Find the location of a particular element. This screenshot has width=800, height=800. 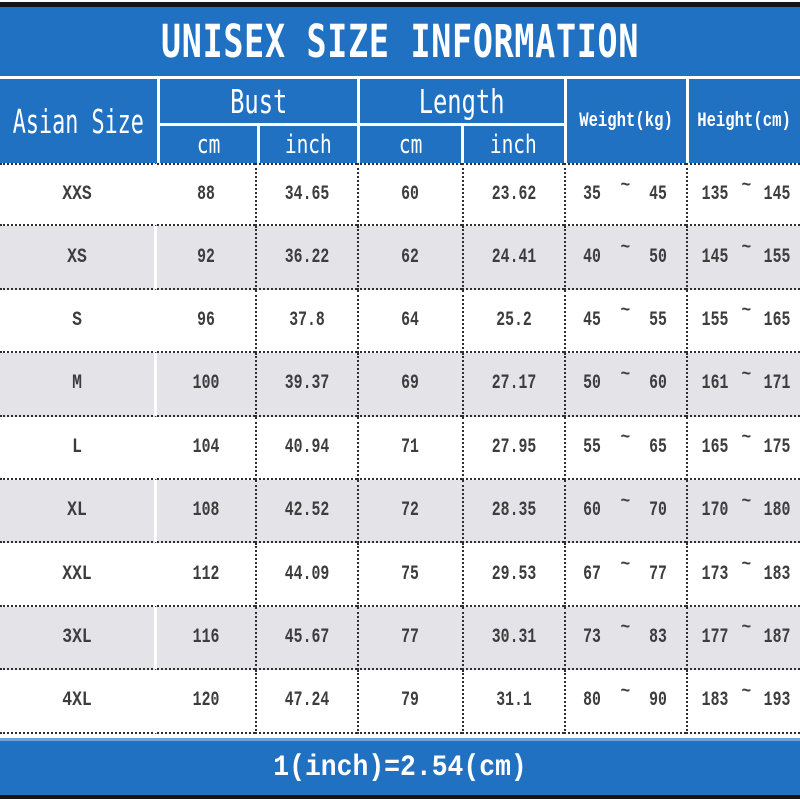

weight-range-cell: 50 ~ 60 is located at coordinates (625, 385).